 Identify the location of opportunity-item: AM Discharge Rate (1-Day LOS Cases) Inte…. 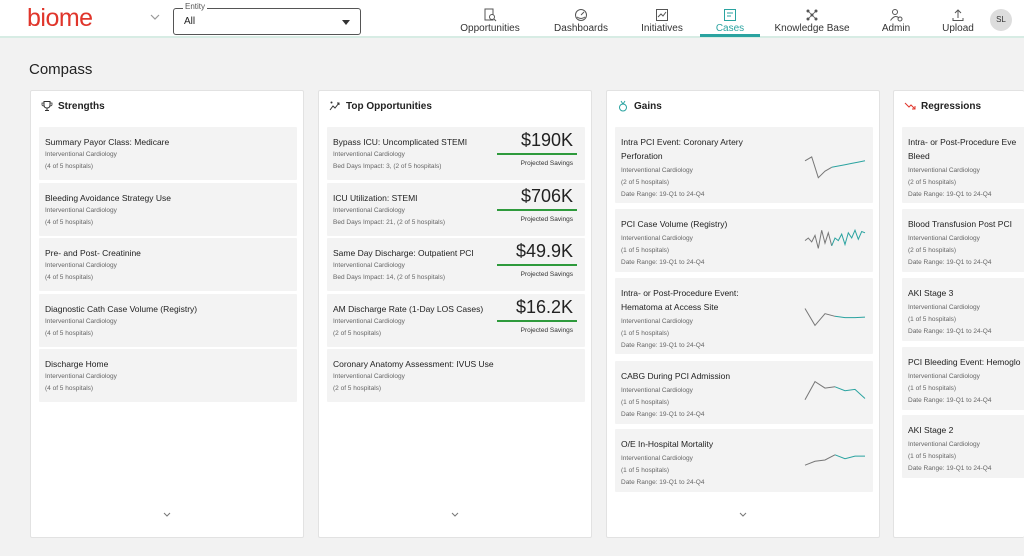
(456, 320).